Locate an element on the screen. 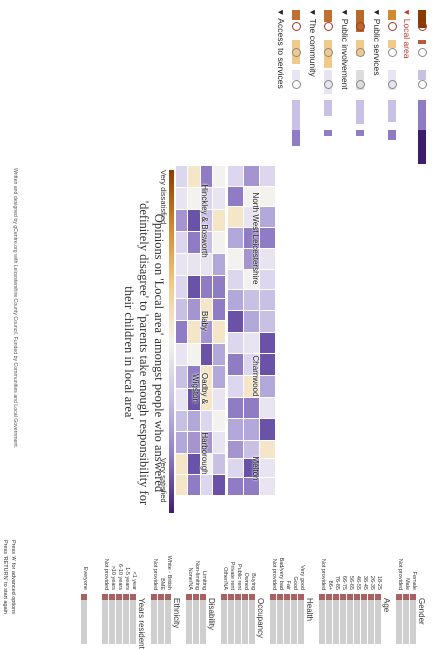 This screenshot has width=436, height=650. demographic-item-label: Male is located at coordinates (407, 584).